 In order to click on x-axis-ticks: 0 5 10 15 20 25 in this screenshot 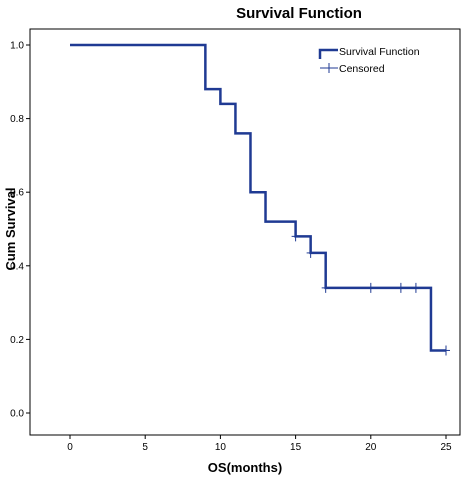, I will do `click(259, 444)`.